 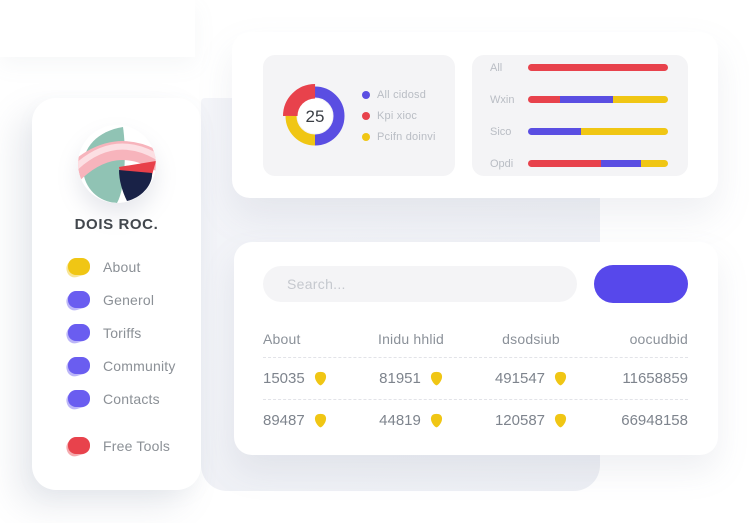 I want to click on donut-panel: 25 All cidosd Kpi xioc Pcifn doinvi, so click(x=359, y=115).